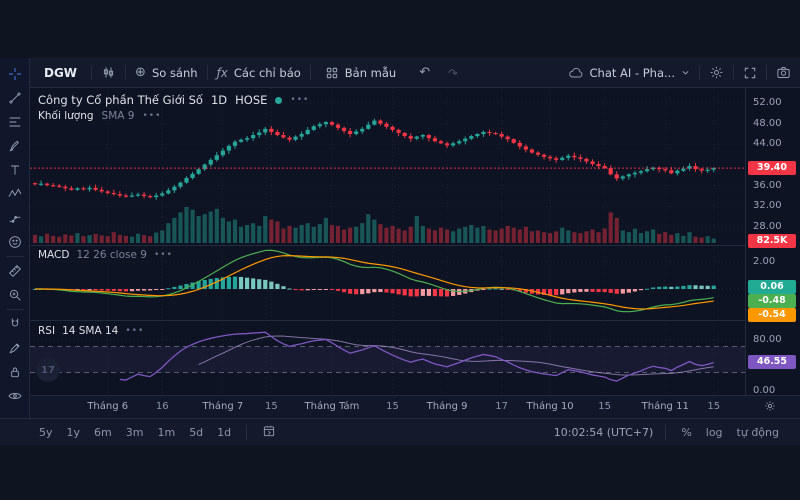 Image resolution: width=800 pixels, height=500 pixels. What do you see at coordinates (424, 72) in the screenshot?
I see `undo-button: ↶` at bounding box center [424, 72].